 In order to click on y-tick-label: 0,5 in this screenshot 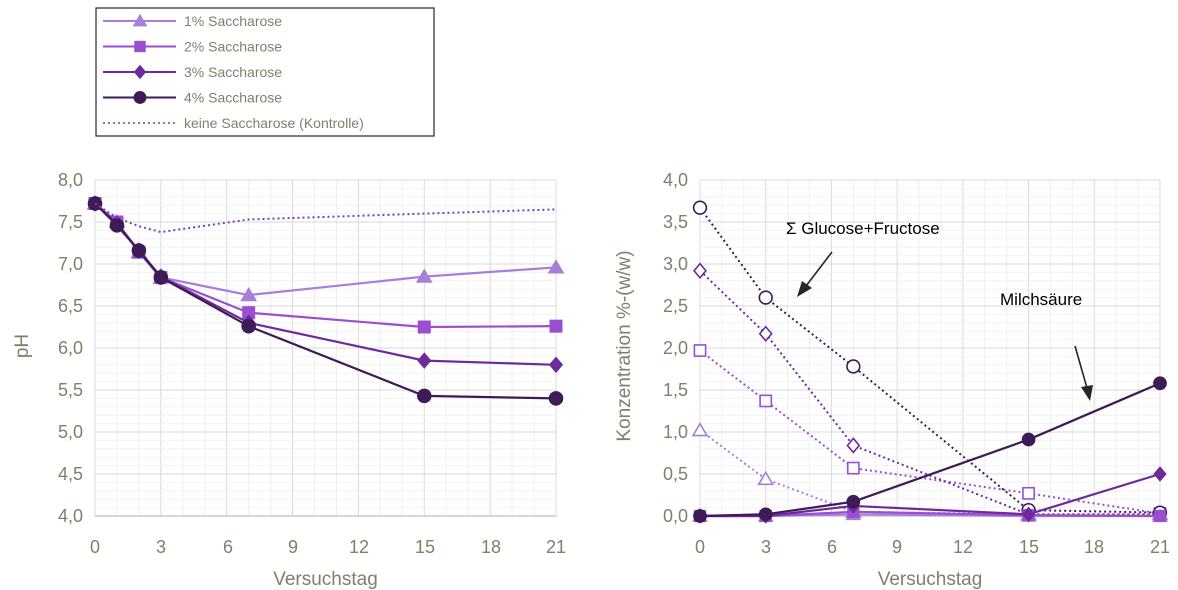, I will do `click(675, 474)`.